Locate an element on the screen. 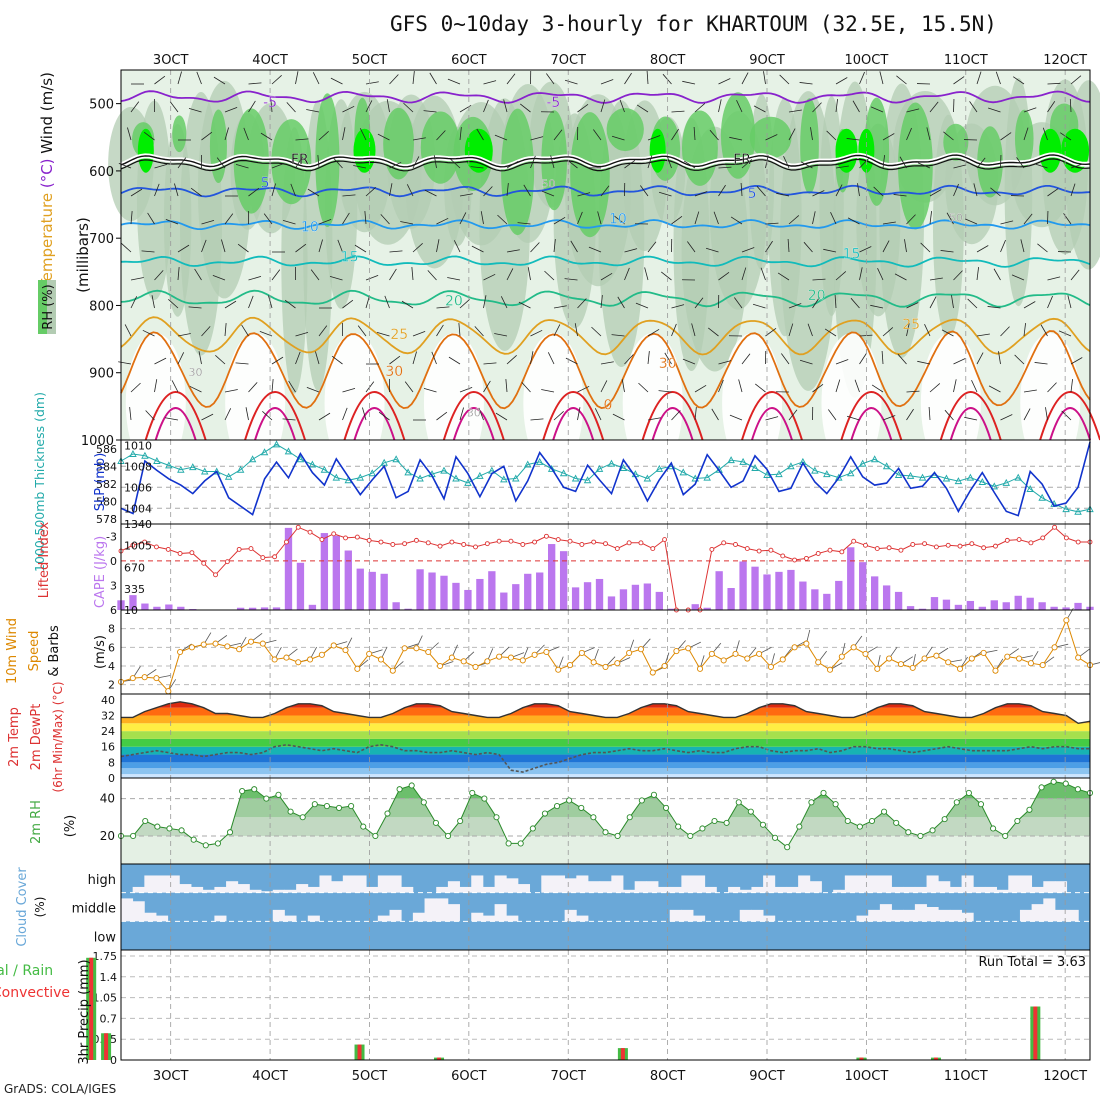 The height and width of the screenshot is (1100, 1100). cloud-panel: high middle low Cloud Cover (%) is located at coordinates (552, 907).